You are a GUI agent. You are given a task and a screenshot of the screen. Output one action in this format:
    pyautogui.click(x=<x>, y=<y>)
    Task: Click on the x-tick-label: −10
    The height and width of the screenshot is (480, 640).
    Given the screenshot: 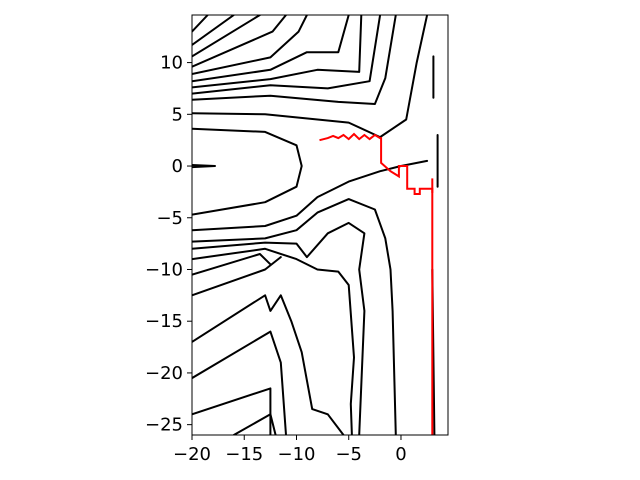 What is the action you would take?
    pyautogui.click(x=296, y=454)
    